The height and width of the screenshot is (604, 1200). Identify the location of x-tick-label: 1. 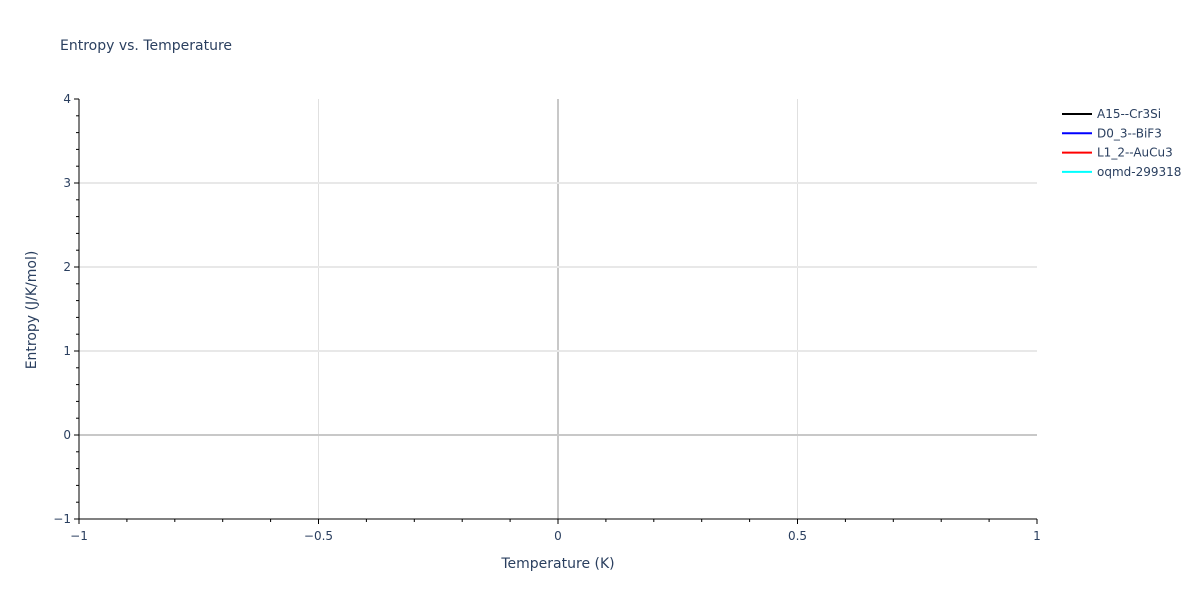
(1037, 536).